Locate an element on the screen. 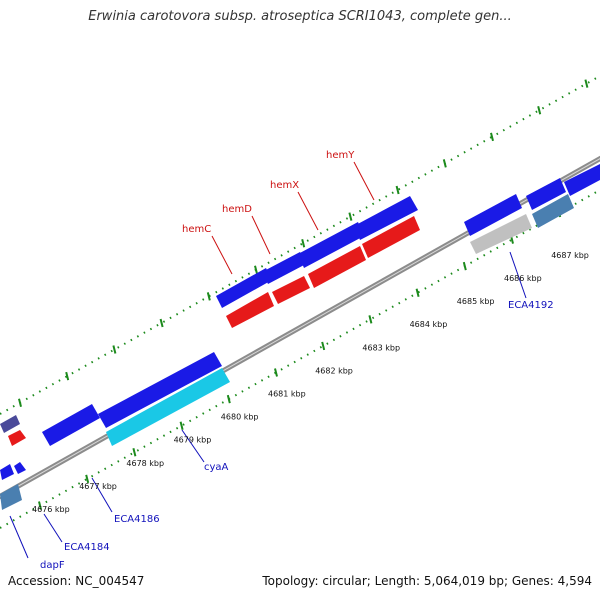  scale-label: 4681 kbp is located at coordinates (287, 394).